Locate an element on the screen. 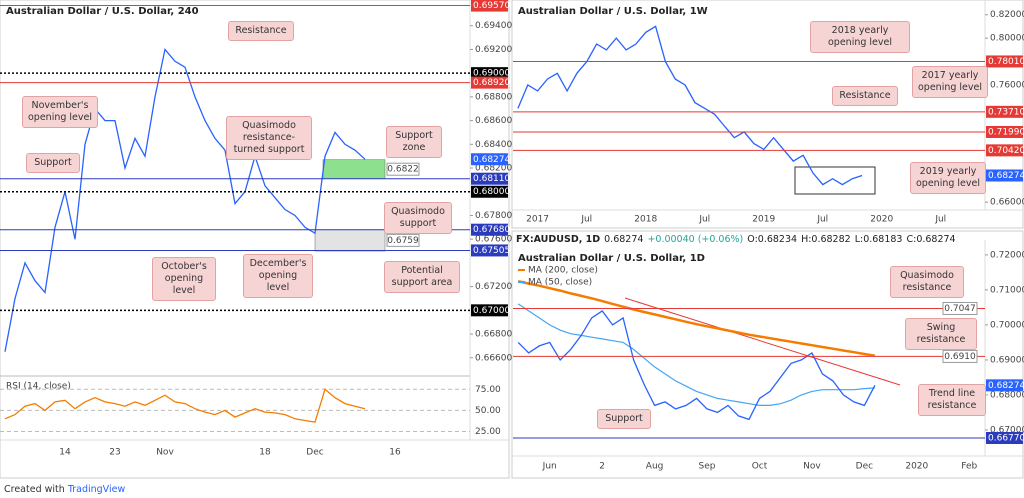 The height and width of the screenshot is (498, 1024). x-tick-label: Aug is located at coordinates (655, 467).